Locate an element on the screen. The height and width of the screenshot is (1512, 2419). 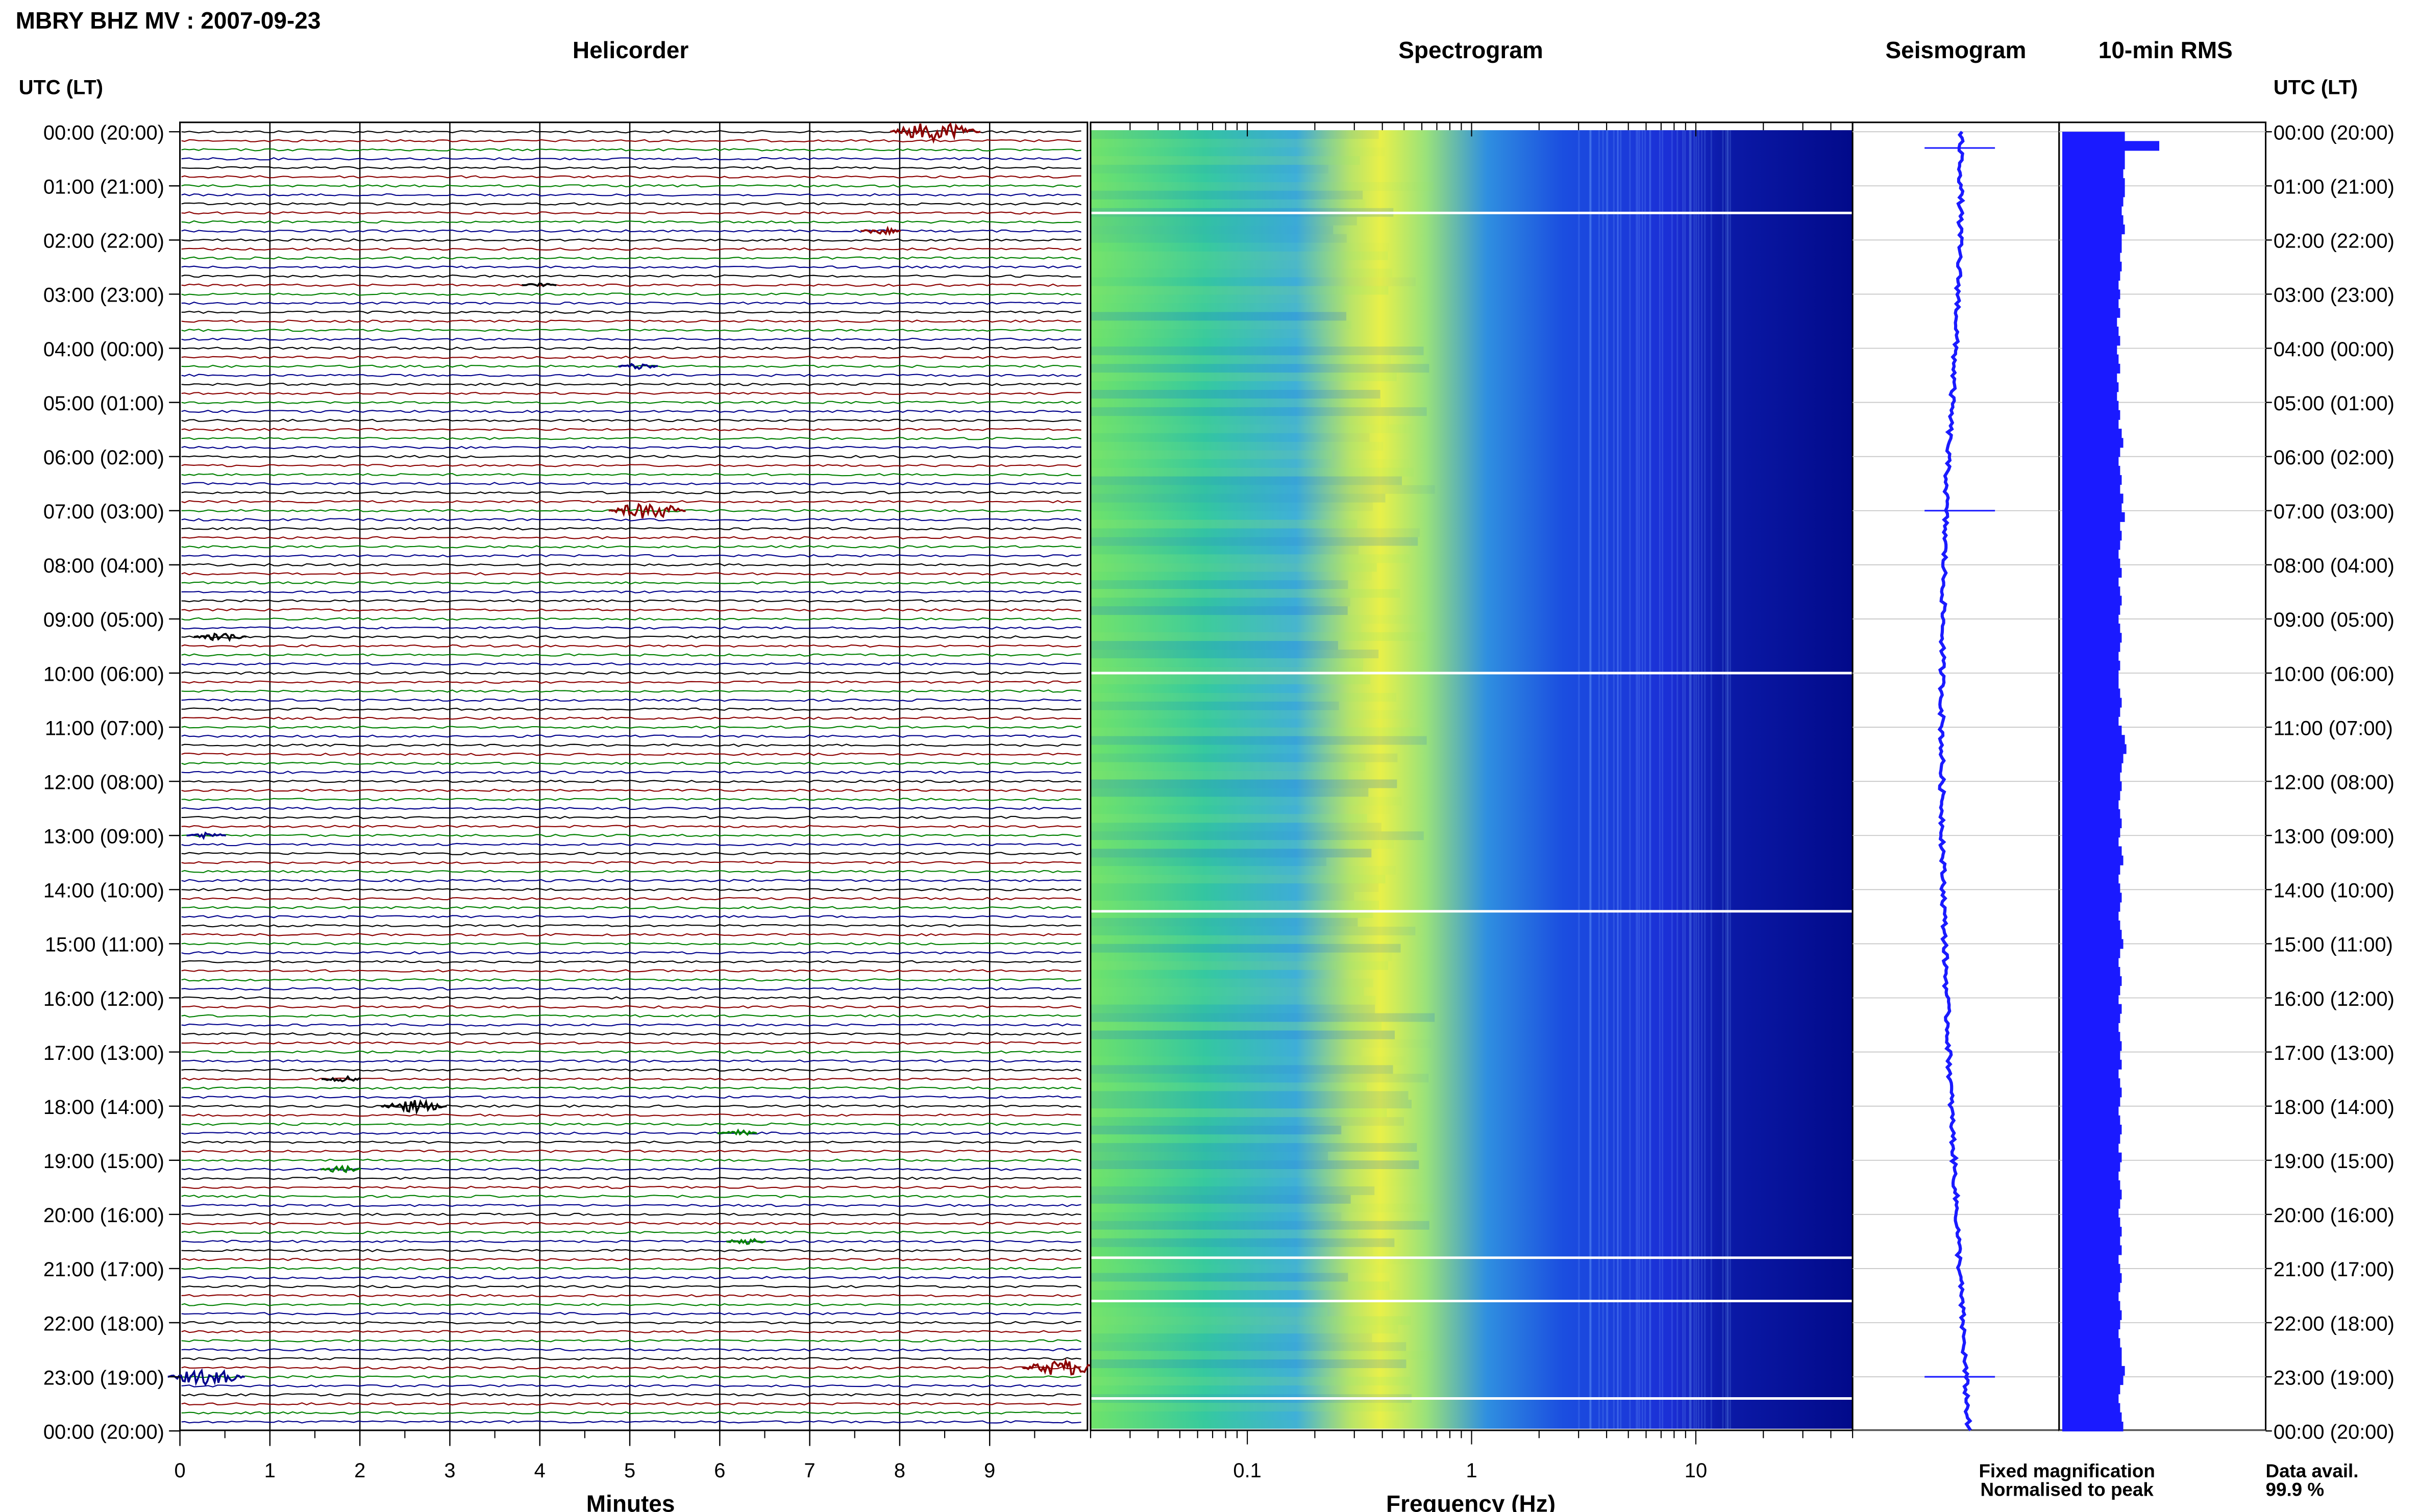
time-label-left: 12:00 (08:00) is located at coordinates (103, 782).